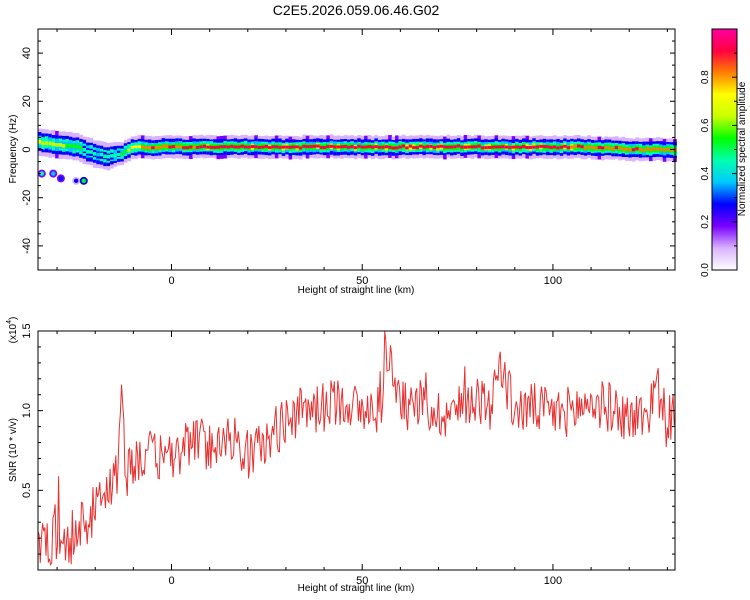 This screenshot has height=600, width=750. Describe the element at coordinates (12, 330) in the screenshot. I see `snr-y-multiplier: (x104)` at that location.